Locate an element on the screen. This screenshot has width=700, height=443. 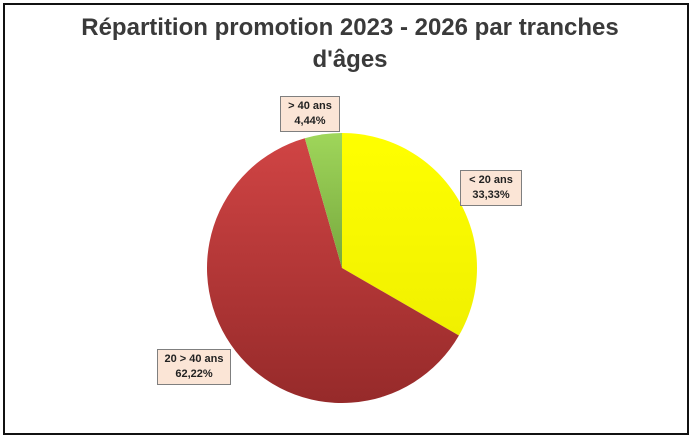
label-under-20-category: < 20 ans is located at coordinates (491, 180).